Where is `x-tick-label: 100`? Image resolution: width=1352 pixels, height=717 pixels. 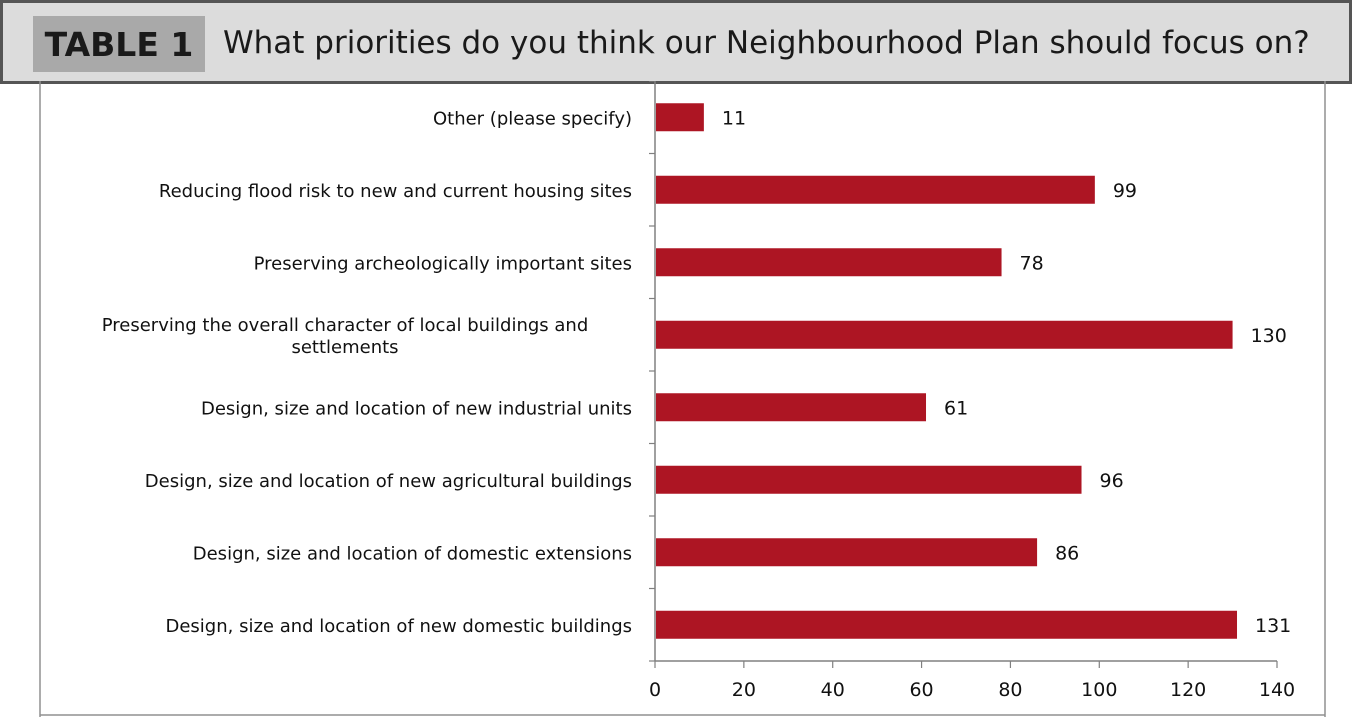
x-tick-label: 100 is located at coordinates (1099, 690).